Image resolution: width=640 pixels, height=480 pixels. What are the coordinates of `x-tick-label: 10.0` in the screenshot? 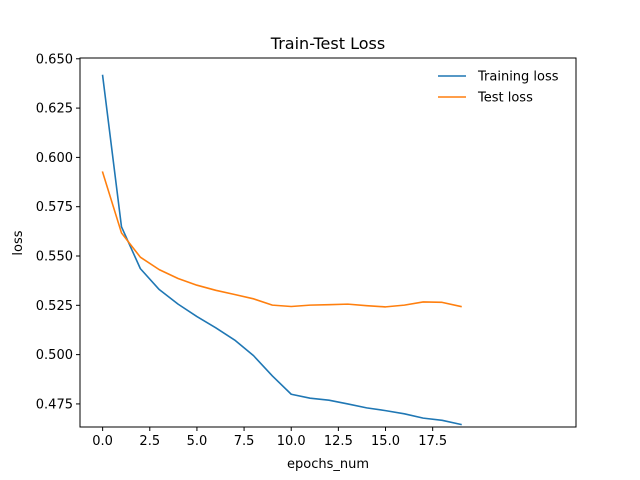 It's located at (291, 441).